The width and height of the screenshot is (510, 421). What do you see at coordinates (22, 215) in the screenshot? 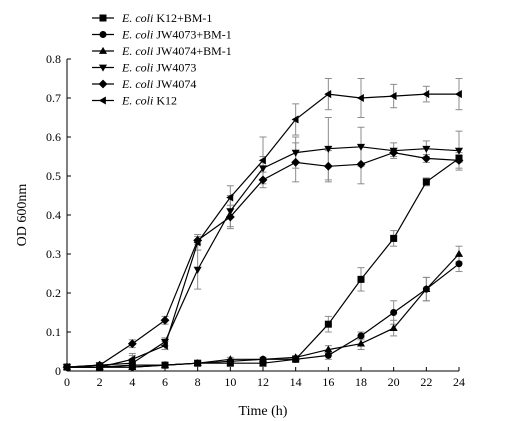
I see `y-axis-title: OD 600nm` at bounding box center [22, 215].